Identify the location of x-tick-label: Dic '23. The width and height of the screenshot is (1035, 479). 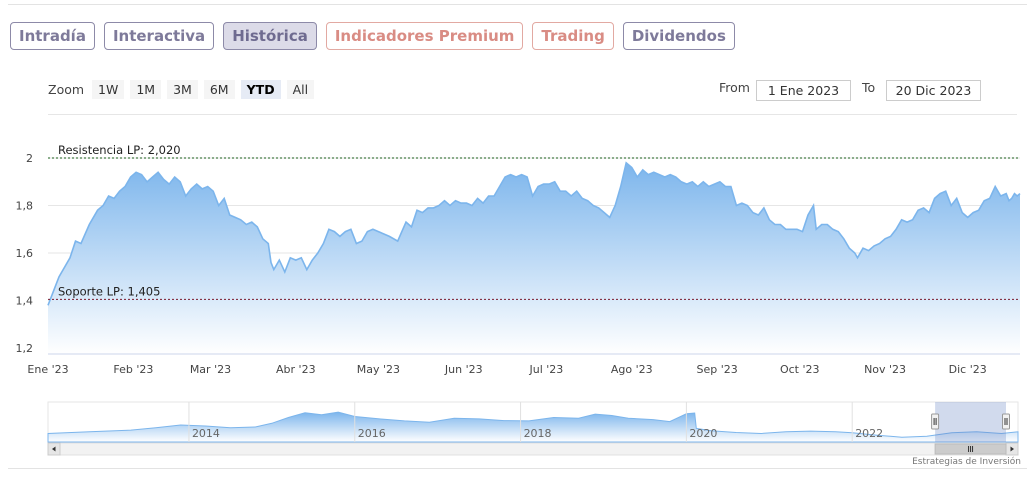
(968, 369).